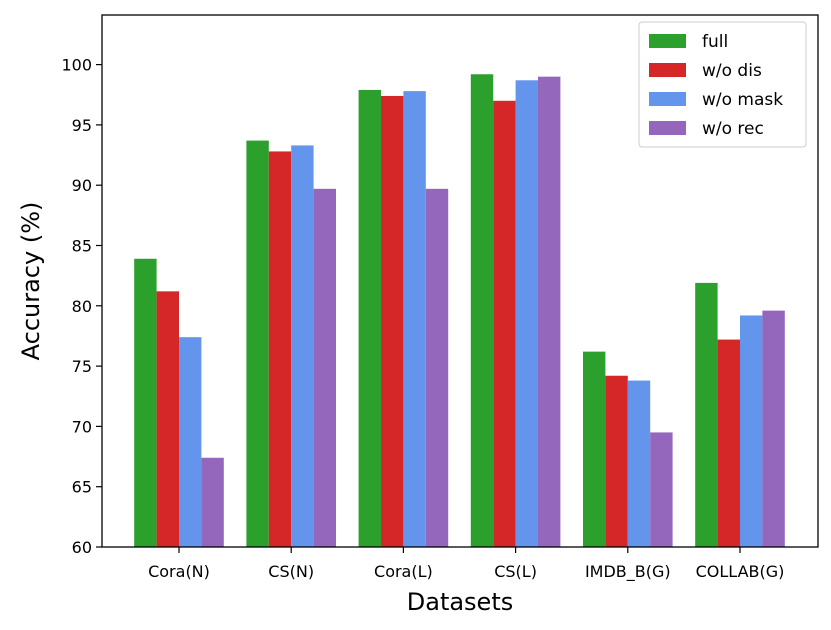 Image resolution: width=831 pixels, height=630 pixels. What do you see at coordinates (460, 602) in the screenshot?
I see `x-axis-title: Datasets` at bounding box center [460, 602].